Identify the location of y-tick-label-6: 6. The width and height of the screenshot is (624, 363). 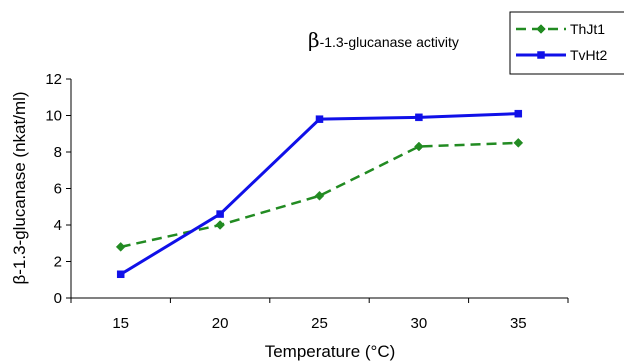
(58, 189).